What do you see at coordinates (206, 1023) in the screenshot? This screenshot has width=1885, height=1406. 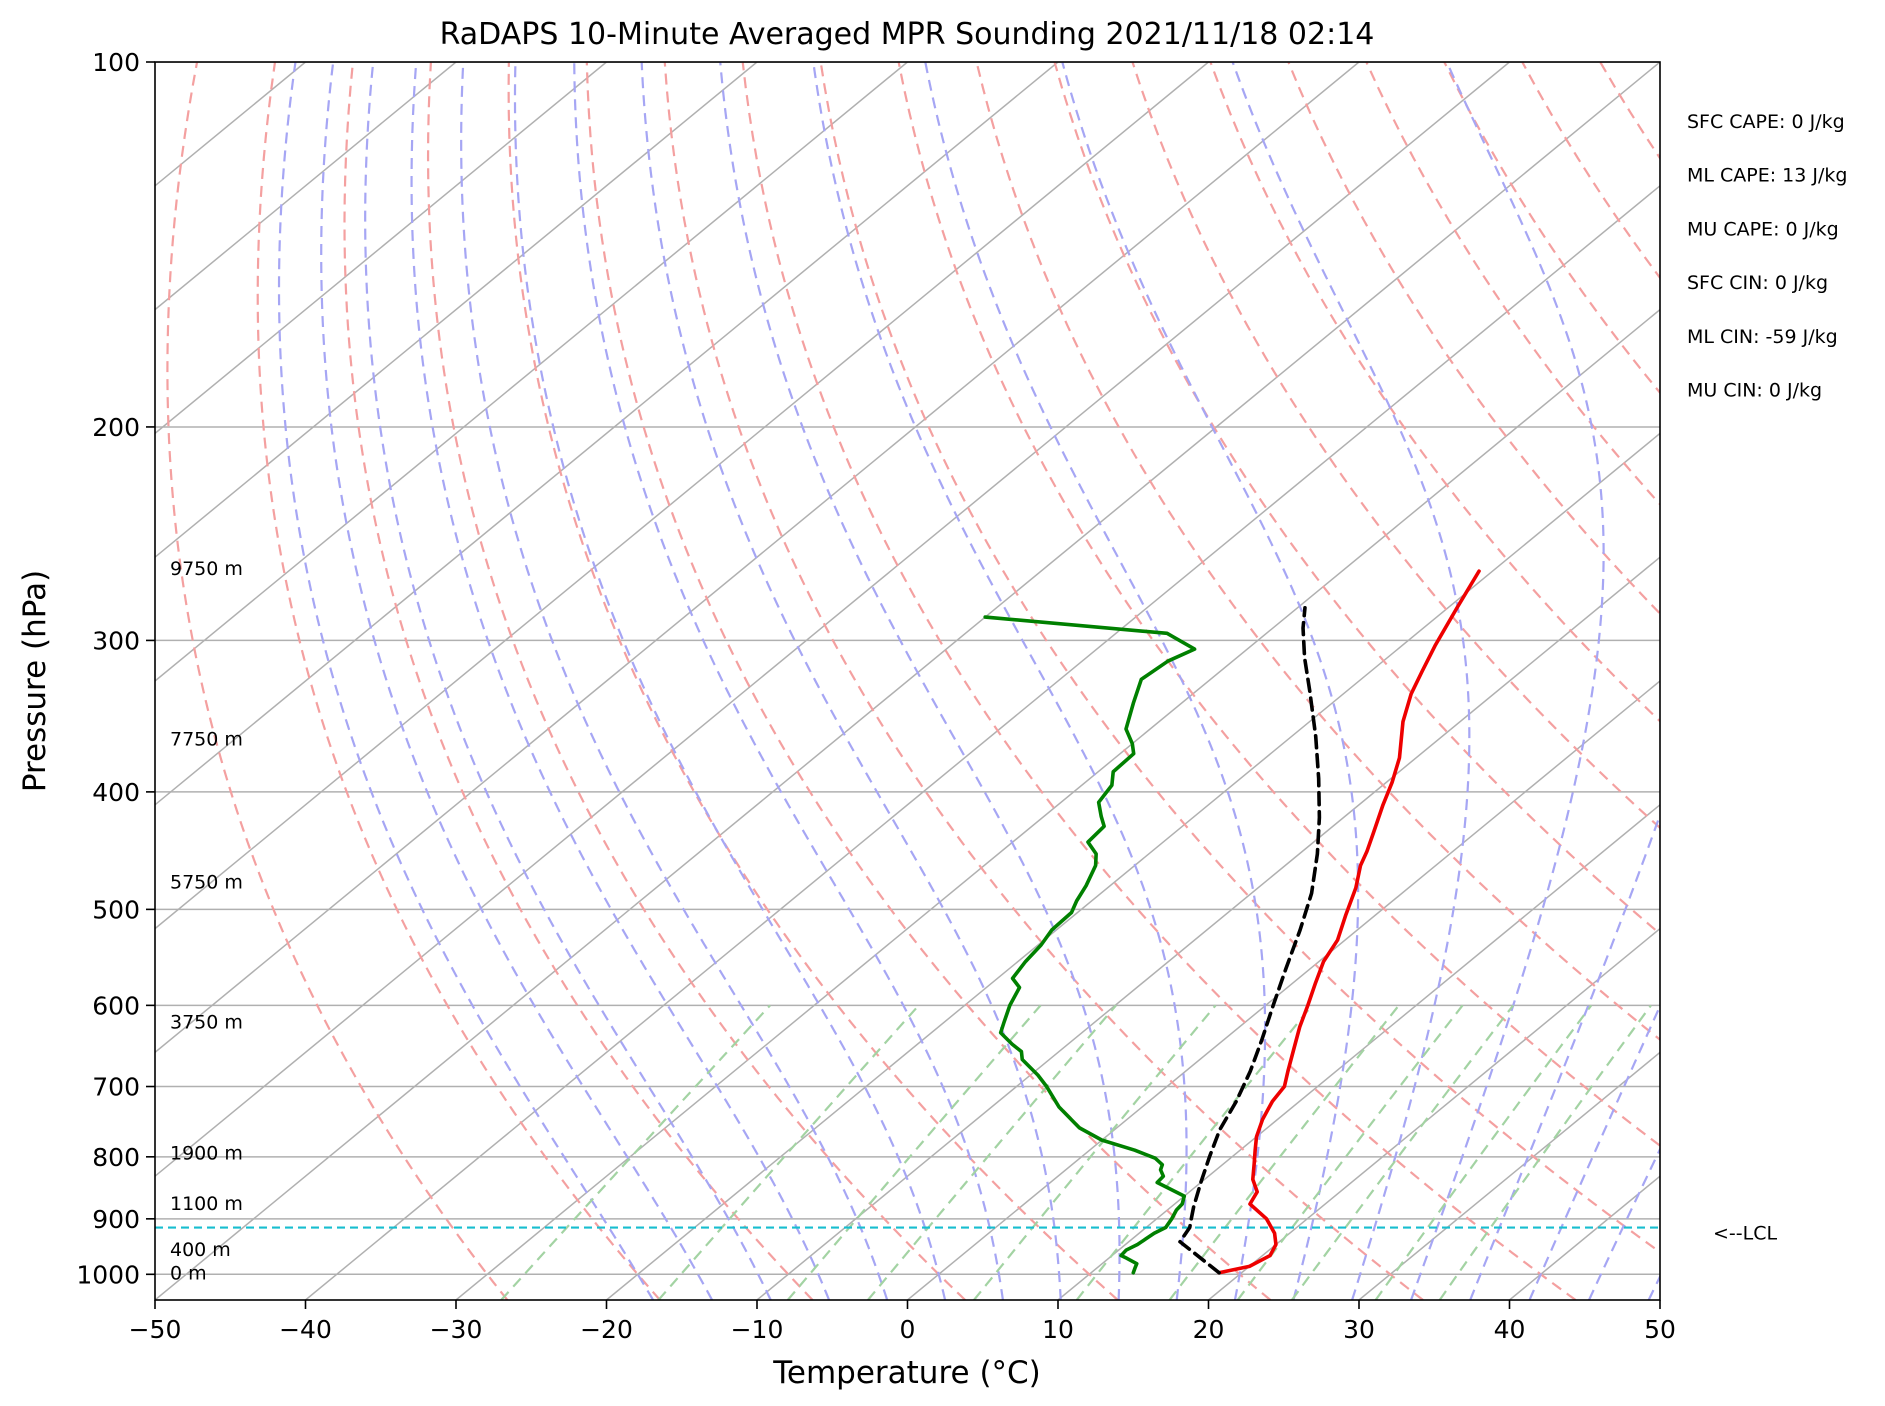 I see `height-label: 3750 m` at bounding box center [206, 1023].